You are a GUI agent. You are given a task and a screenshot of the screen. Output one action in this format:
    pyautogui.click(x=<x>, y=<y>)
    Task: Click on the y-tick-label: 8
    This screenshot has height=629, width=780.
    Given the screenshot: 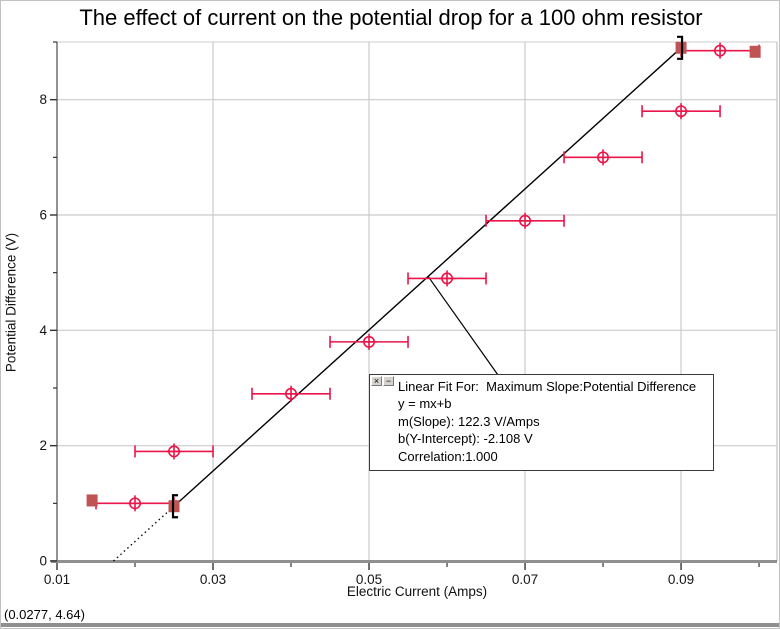 What is the action you would take?
    pyautogui.click(x=43, y=99)
    